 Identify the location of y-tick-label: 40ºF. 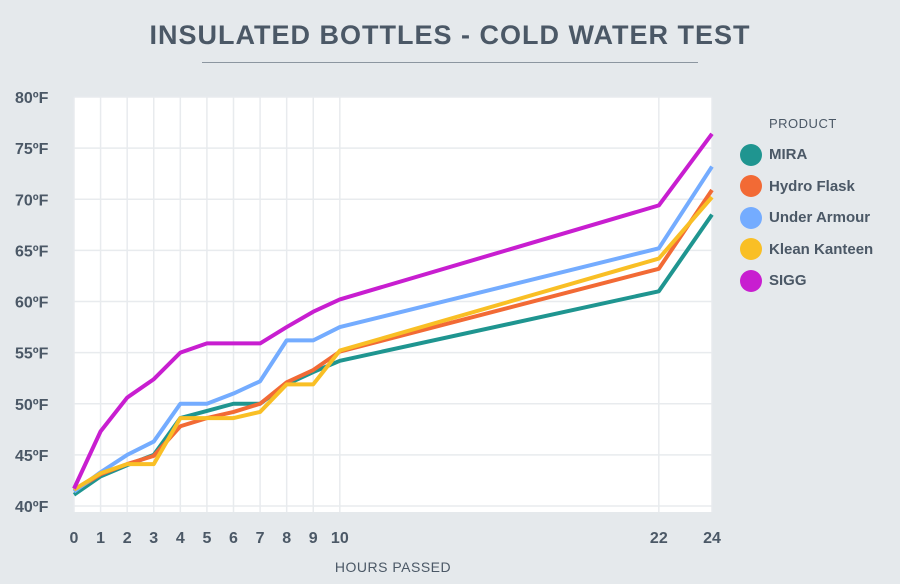
(32, 507).